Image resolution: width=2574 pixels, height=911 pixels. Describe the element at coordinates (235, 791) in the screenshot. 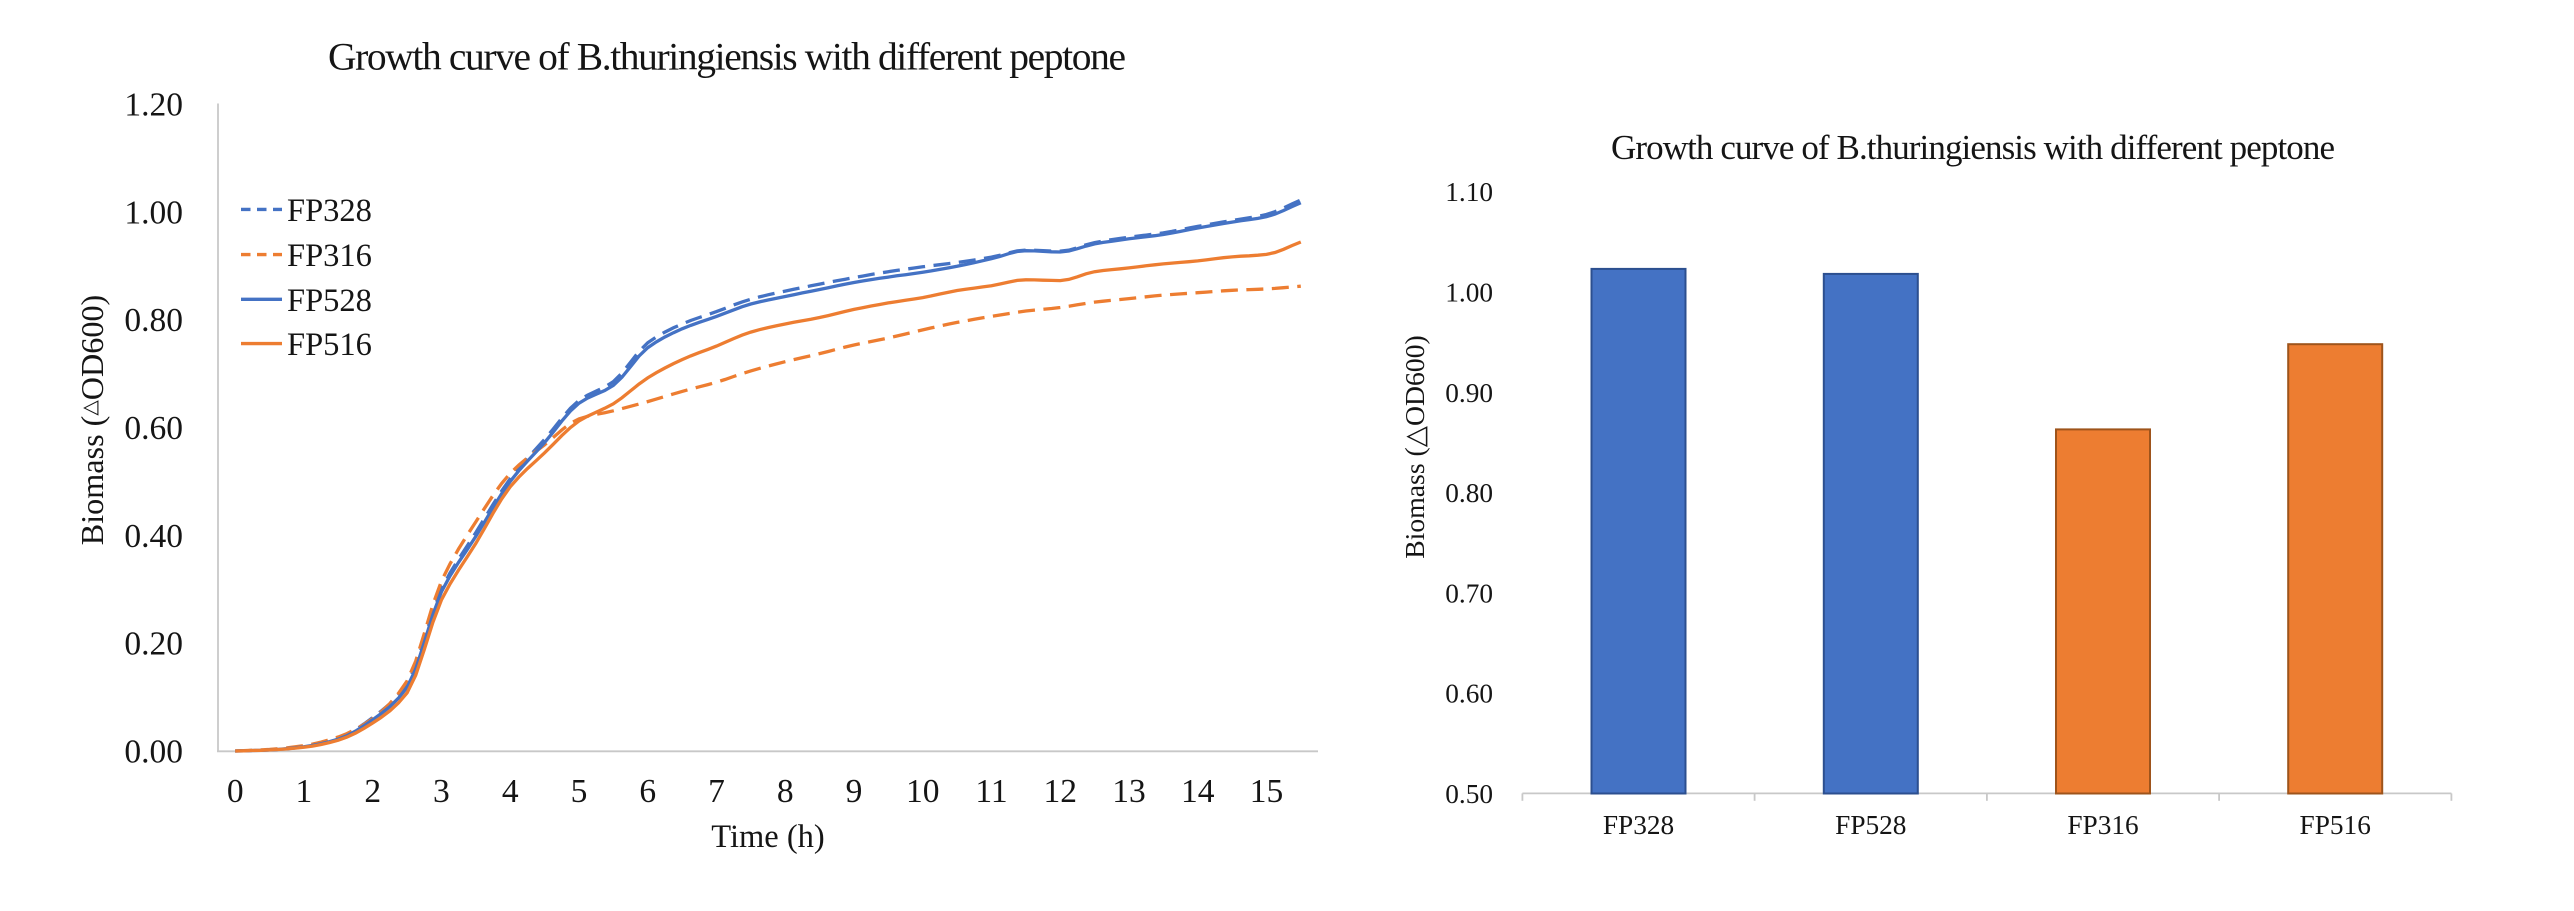

I see `svg-text: 0` at that location.